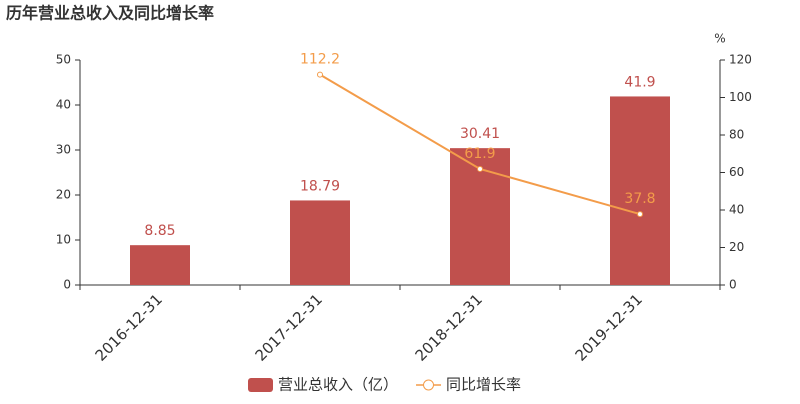 This screenshot has width=800, height=404. What do you see at coordinates (63, 150) in the screenshot?
I see `y-tick-label: 30` at bounding box center [63, 150].